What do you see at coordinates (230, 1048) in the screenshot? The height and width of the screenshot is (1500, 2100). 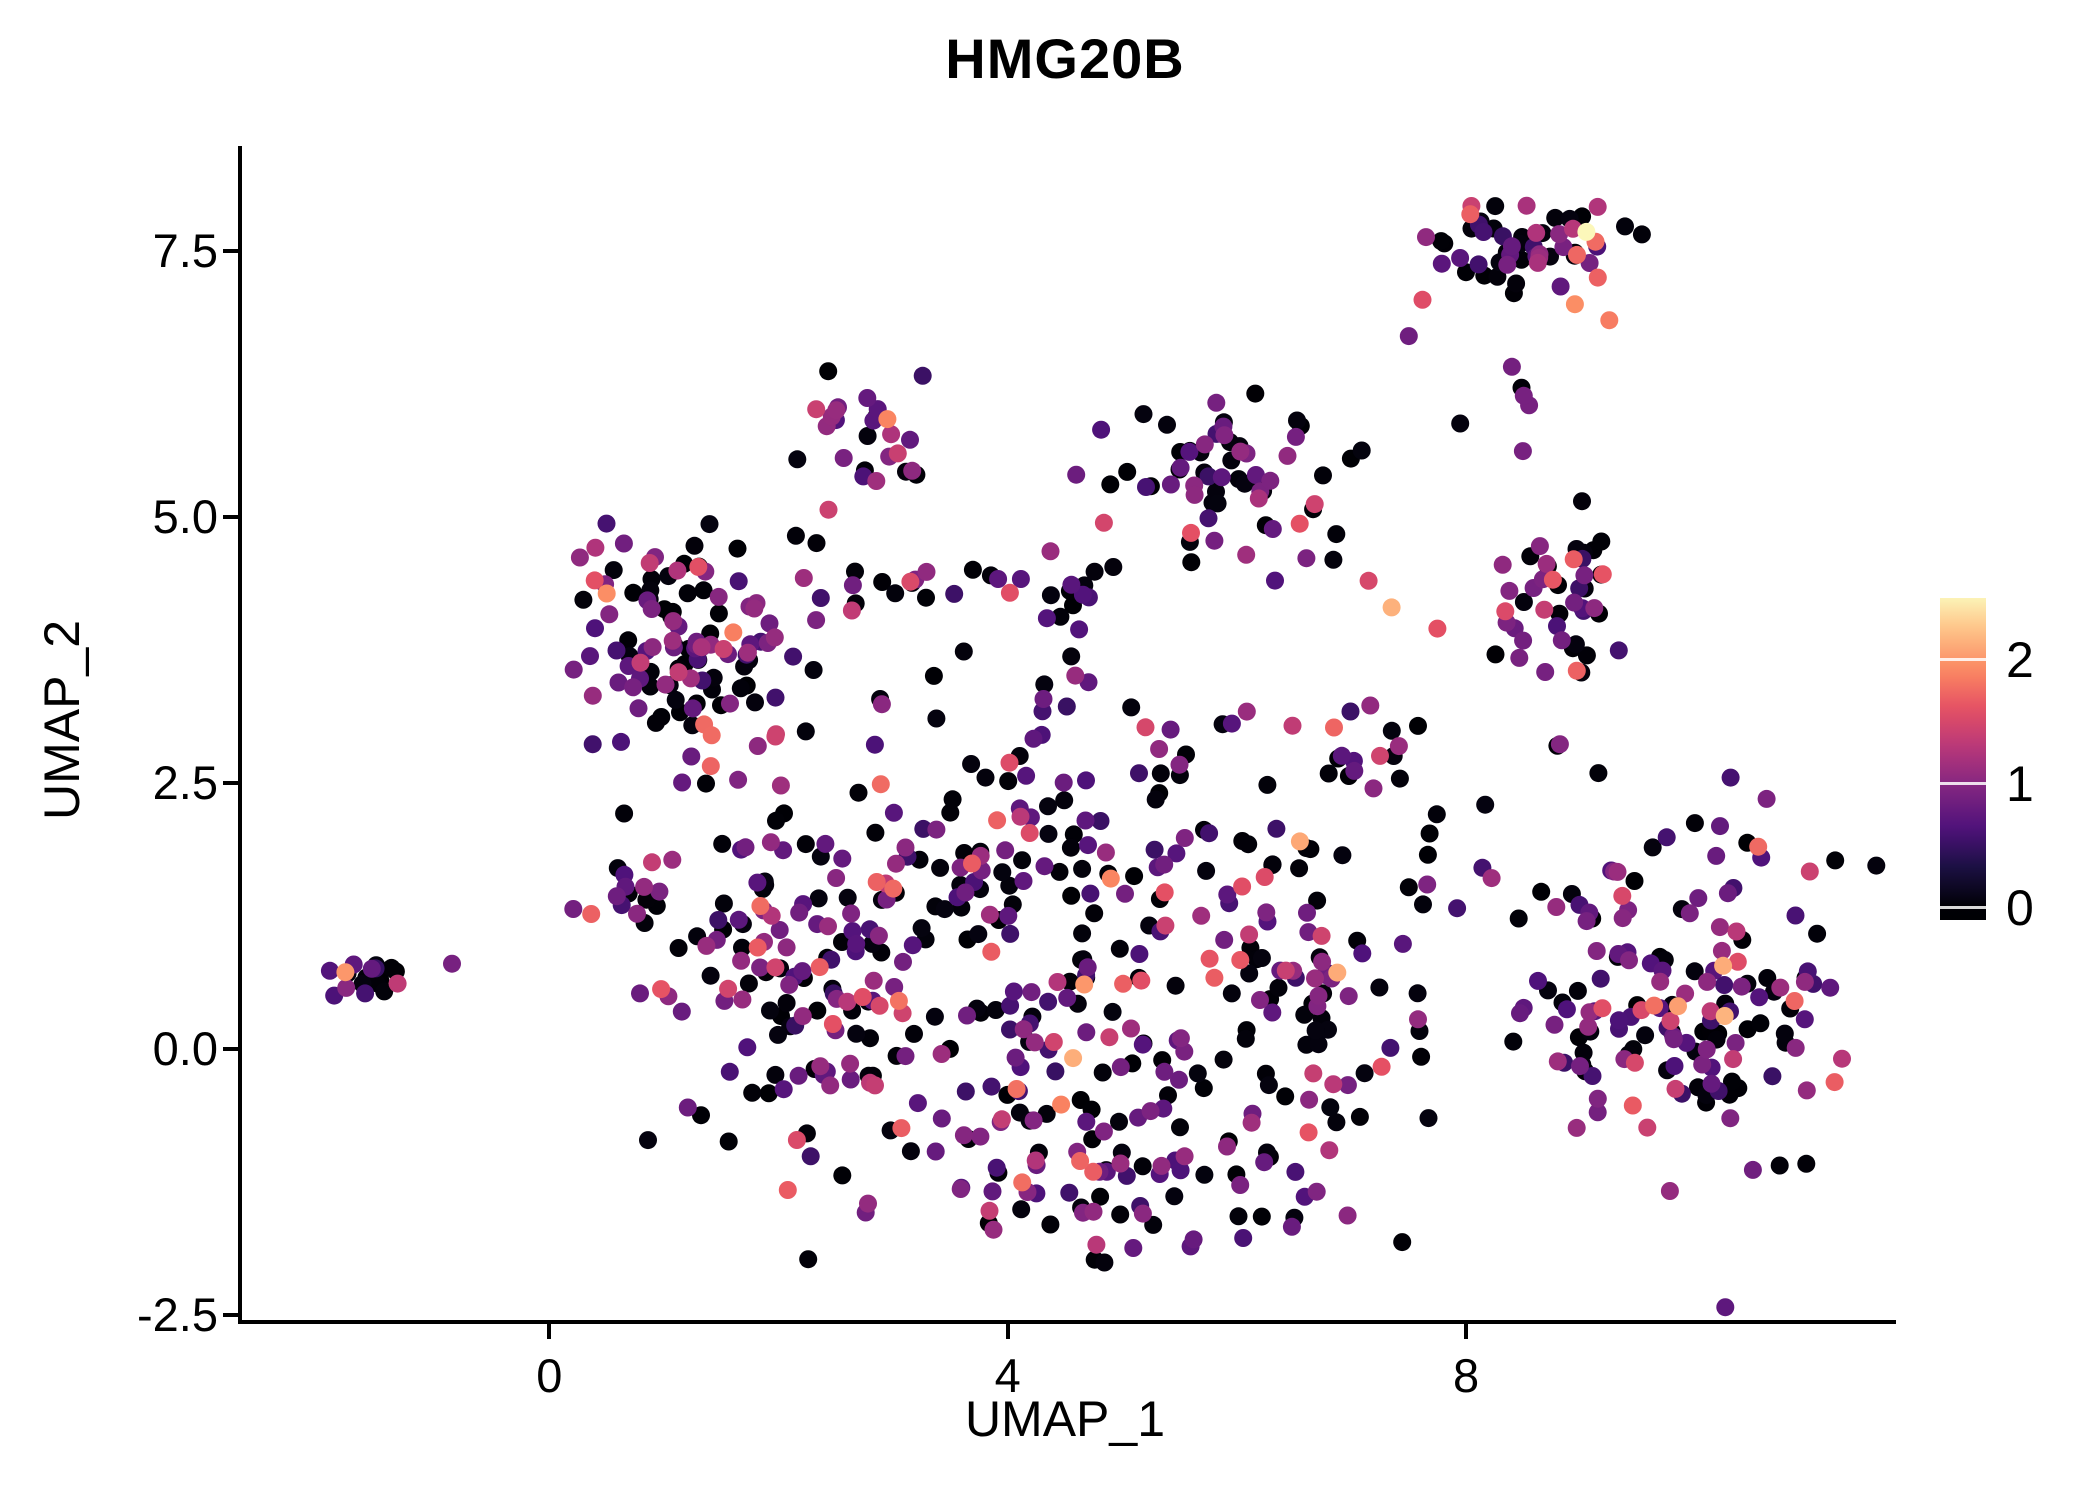 I see `y-tick-mark` at bounding box center [230, 1048].